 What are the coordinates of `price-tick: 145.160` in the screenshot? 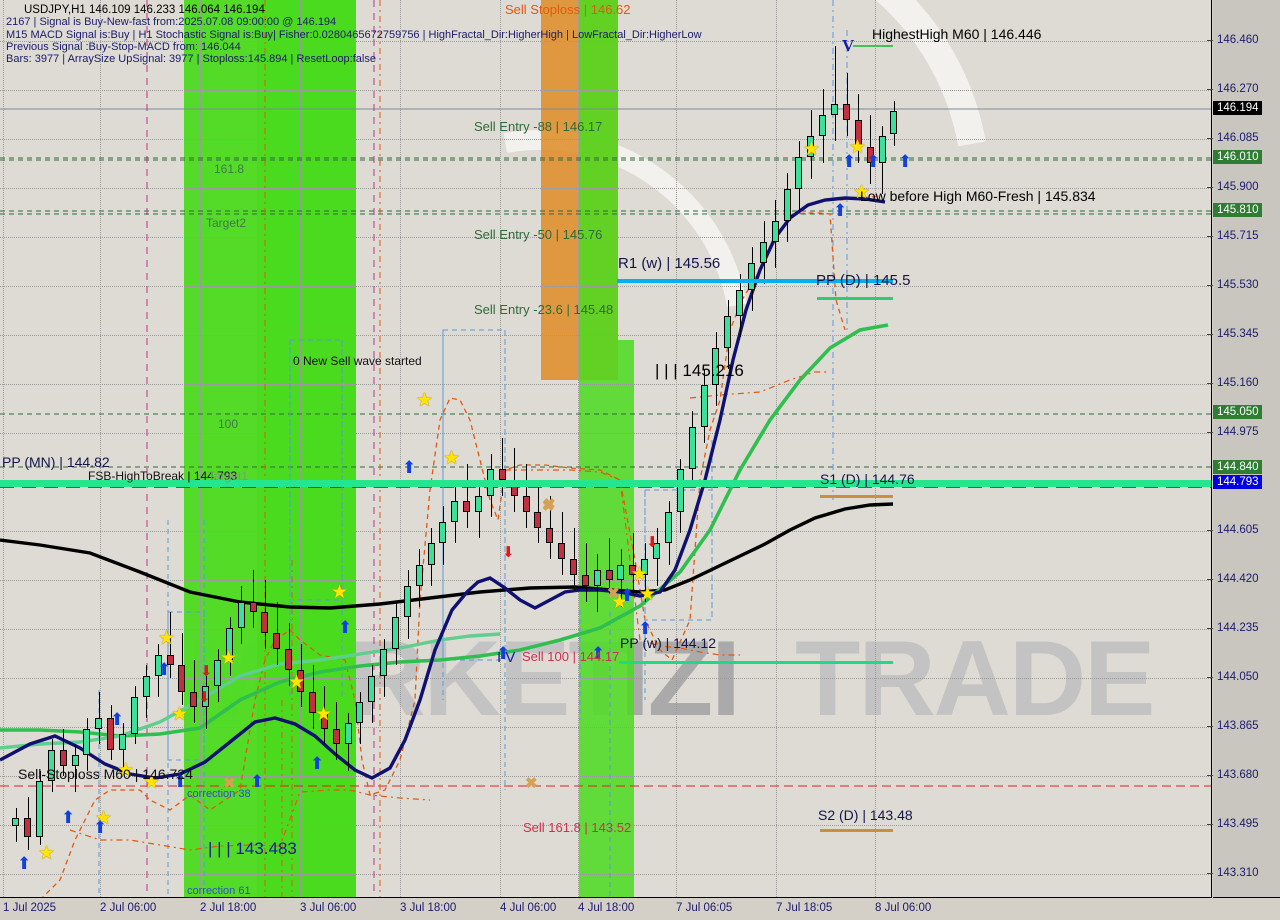 It's located at (1233, 383).